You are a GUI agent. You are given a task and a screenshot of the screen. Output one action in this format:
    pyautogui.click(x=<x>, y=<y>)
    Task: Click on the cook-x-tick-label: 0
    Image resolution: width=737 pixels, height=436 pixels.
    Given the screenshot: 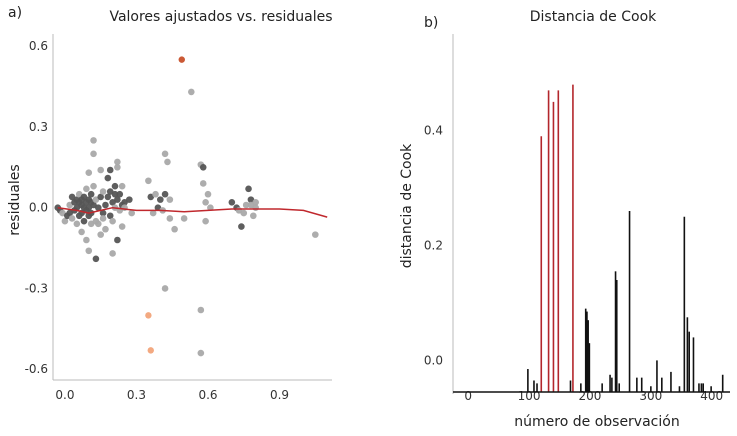 What is the action you would take?
    pyautogui.click(x=468, y=396)
    